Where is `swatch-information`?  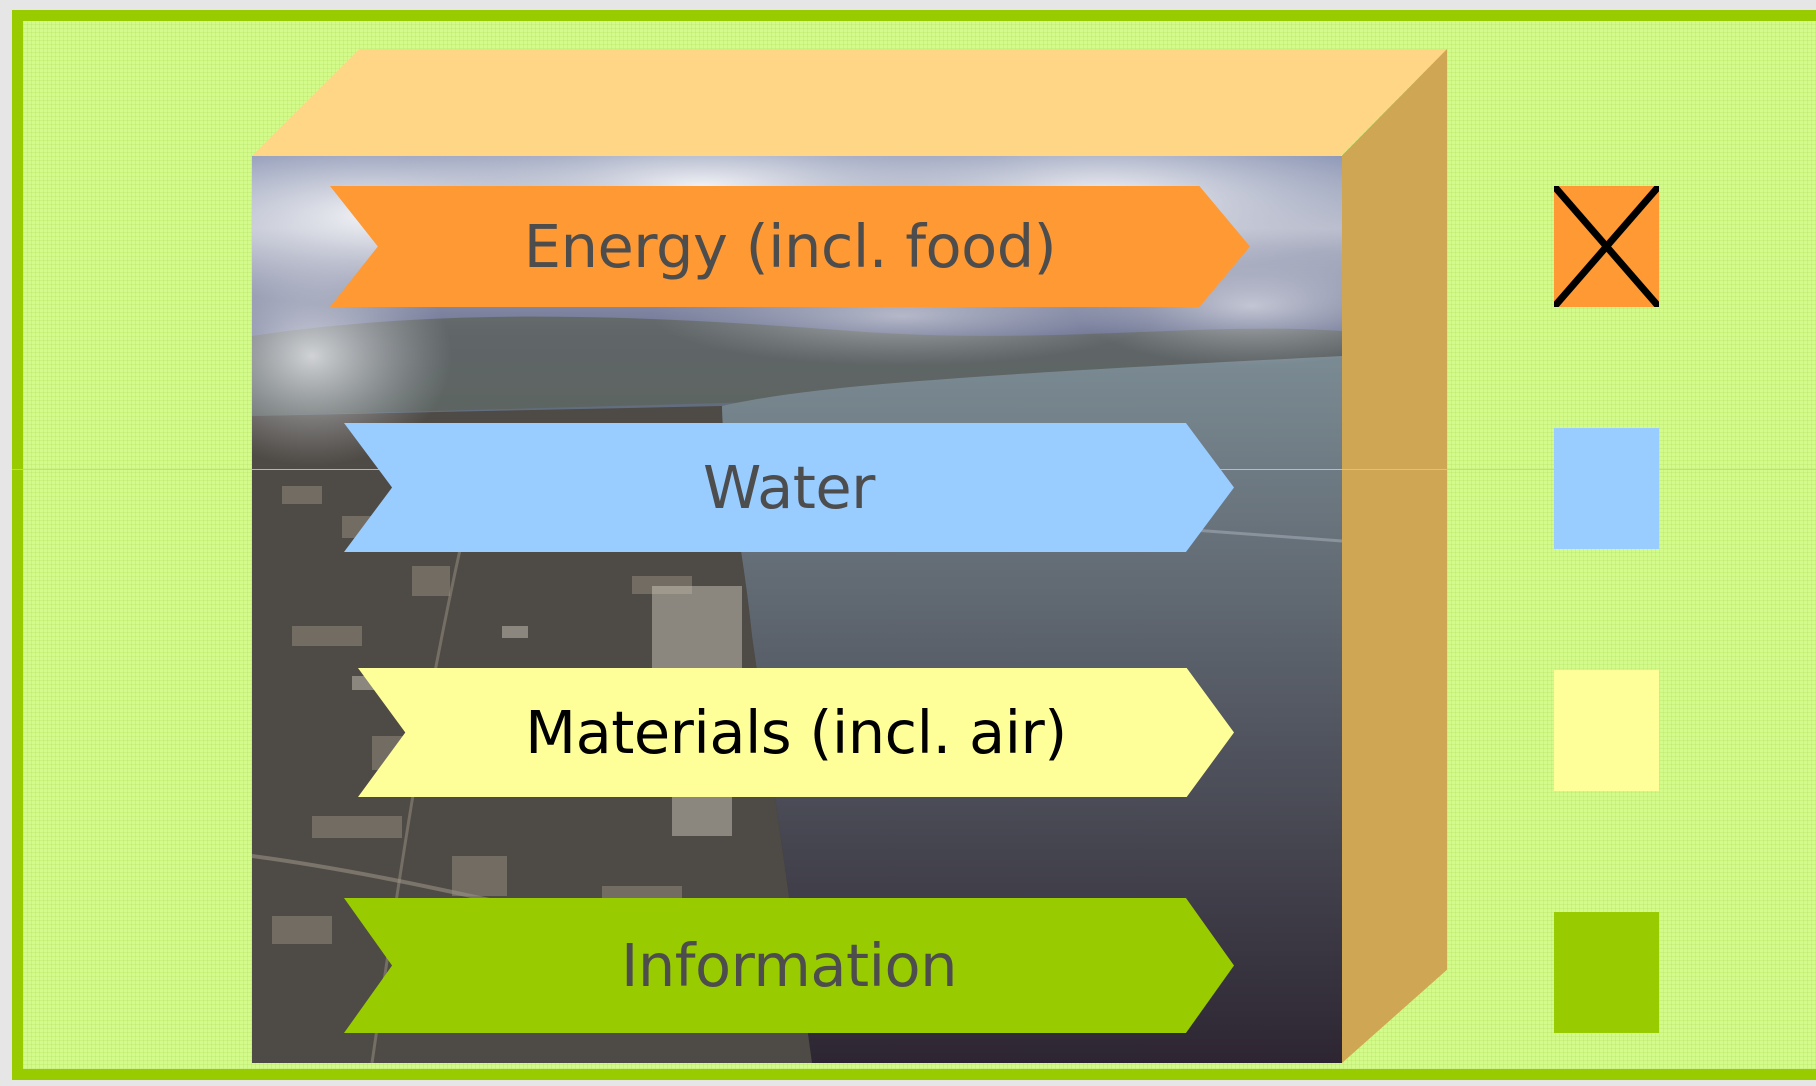
swatch-information is located at coordinates (1606, 972).